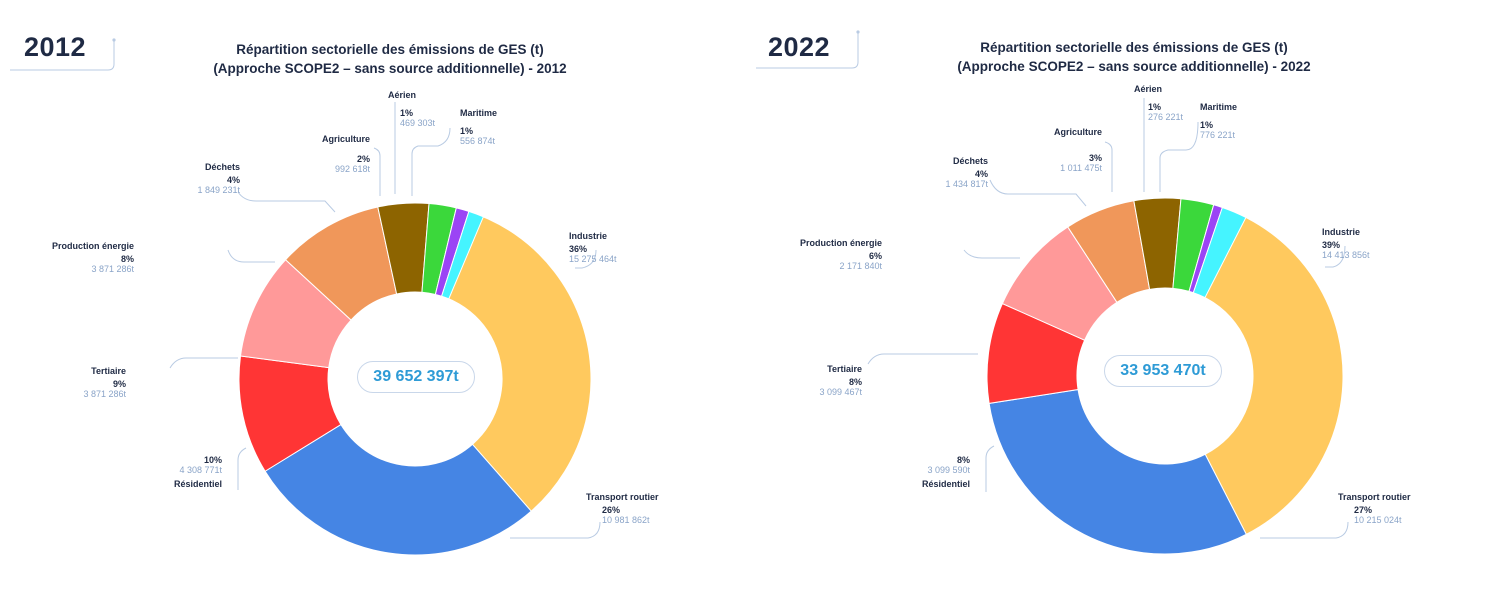 The height and width of the screenshot is (610, 1500). What do you see at coordinates (831, 380) in the screenshot?
I see `label-tertiaire: Tertiaire 8% 3 099 467t` at bounding box center [831, 380].